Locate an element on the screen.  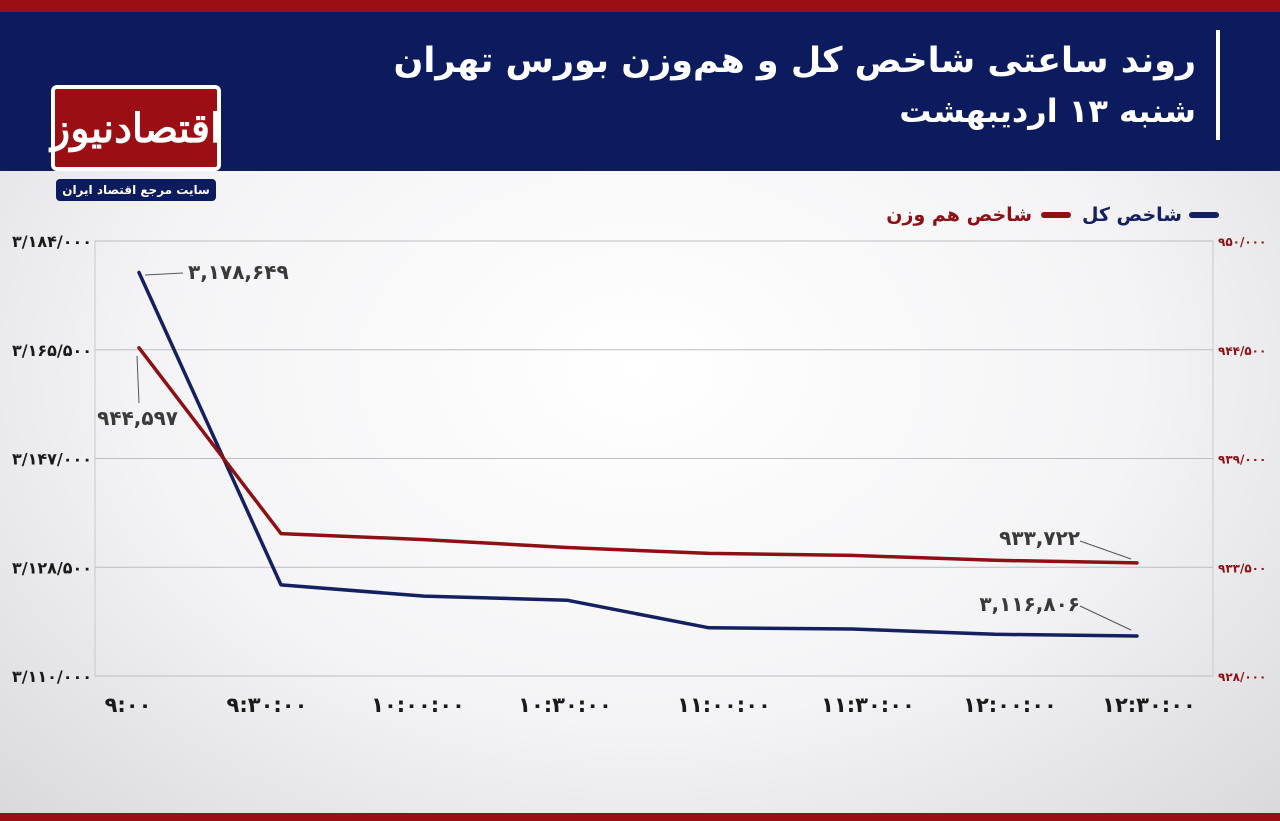
y-right-tick-label: ۹۴۴/۵۰۰ is located at coordinates (1242, 351).